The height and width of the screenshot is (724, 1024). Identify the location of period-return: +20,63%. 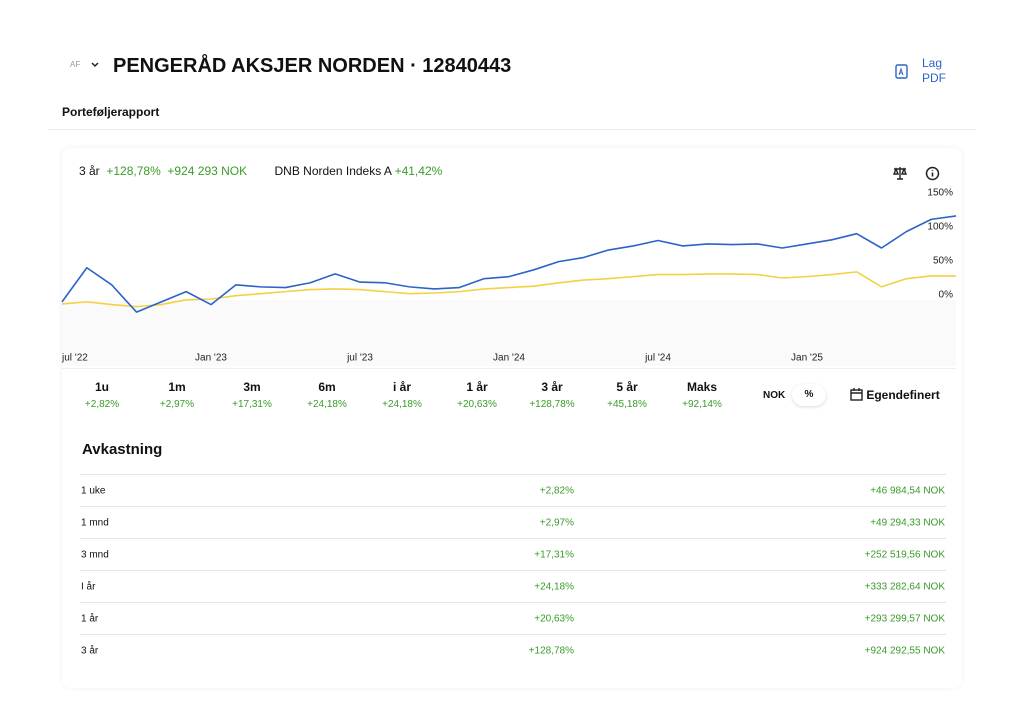
(477, 404).